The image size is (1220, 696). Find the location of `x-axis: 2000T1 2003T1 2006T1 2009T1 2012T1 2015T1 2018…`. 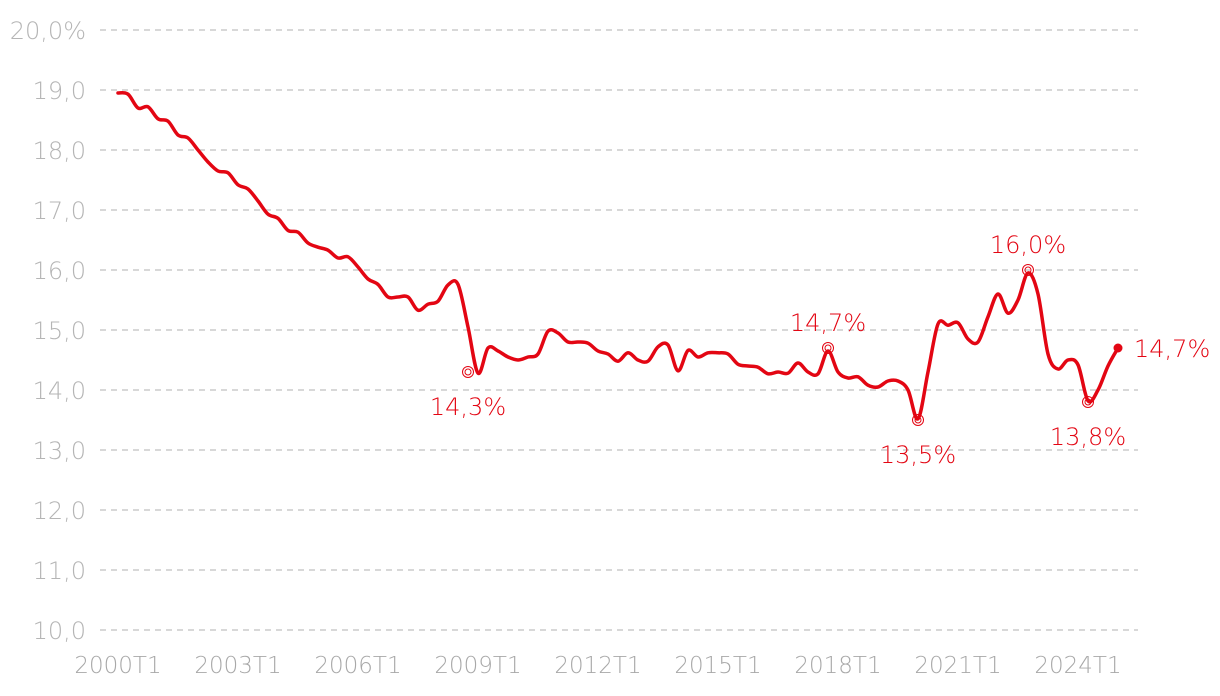

x-axis: 2000T1 2003T1 2006T1 2009T1 2012T1 2015T1 2018… is located at coordinates (597, 666).